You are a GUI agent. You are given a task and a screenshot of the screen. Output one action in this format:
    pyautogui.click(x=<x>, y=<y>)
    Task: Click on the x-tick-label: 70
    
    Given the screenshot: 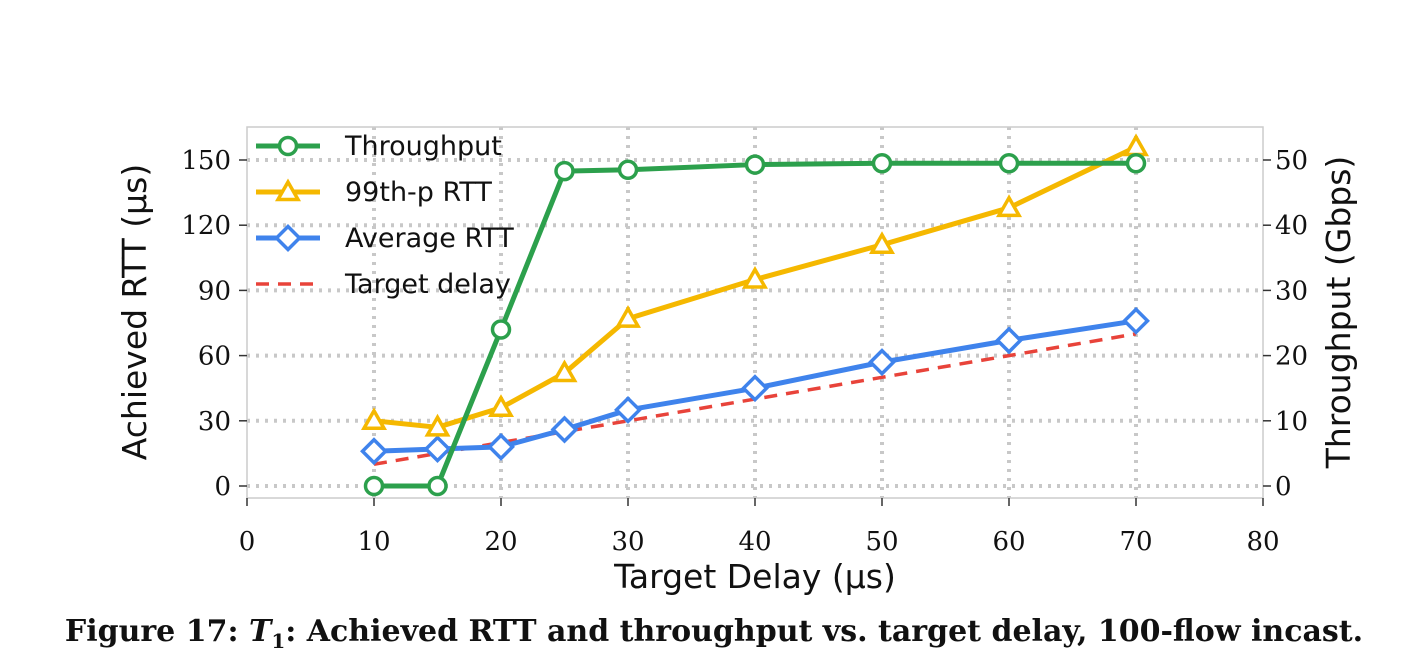 What is the action you would take?
    pyautogui.click(x=1135, y=542)
    